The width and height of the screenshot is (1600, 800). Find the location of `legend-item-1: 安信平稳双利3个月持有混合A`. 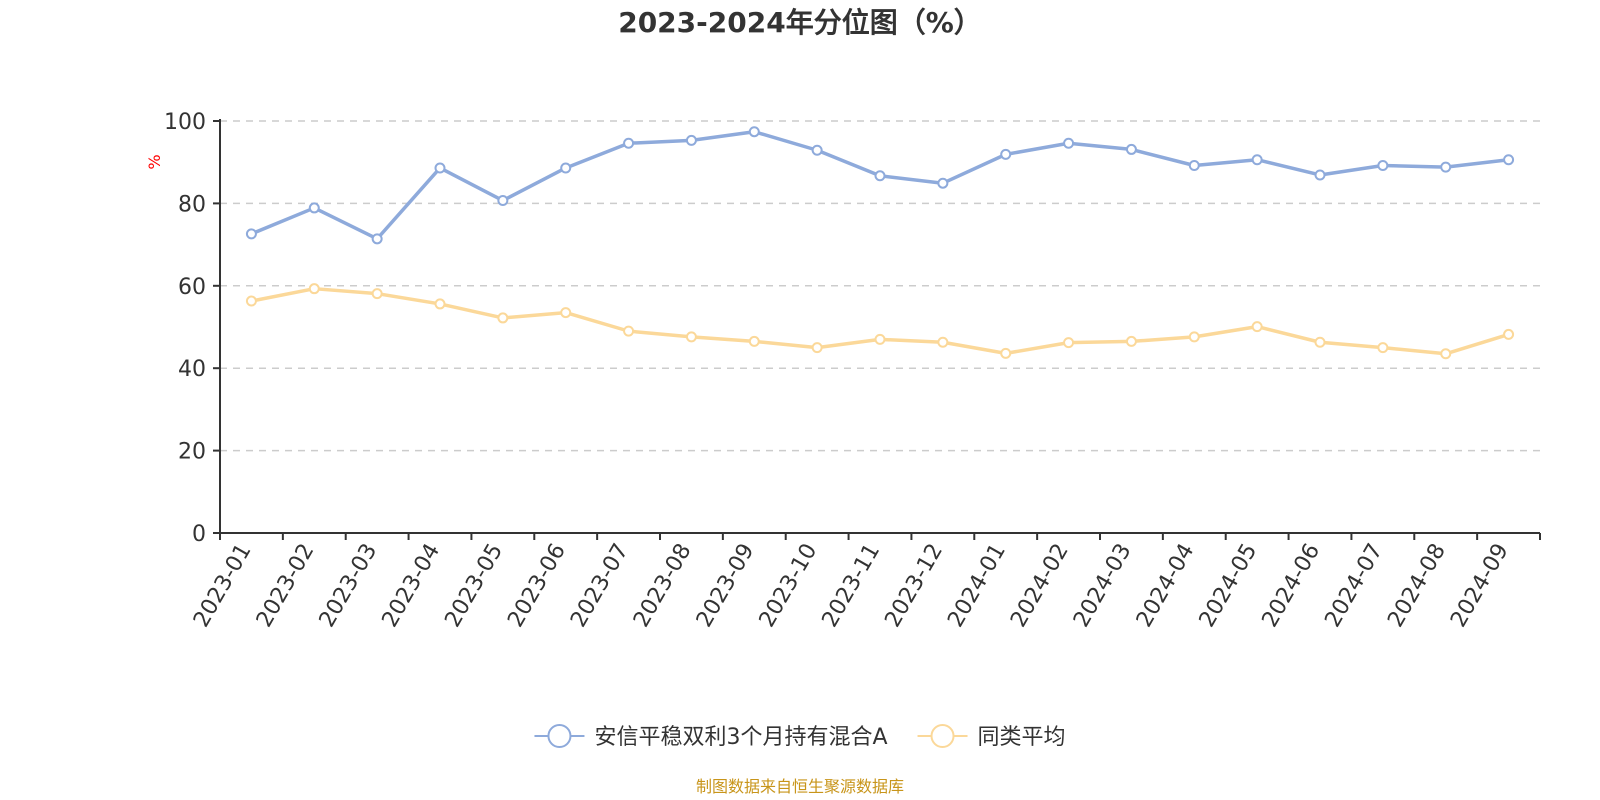

legend-item-1: 安信平稳双利3个月持有混合A is located at coordinates (711, 737).